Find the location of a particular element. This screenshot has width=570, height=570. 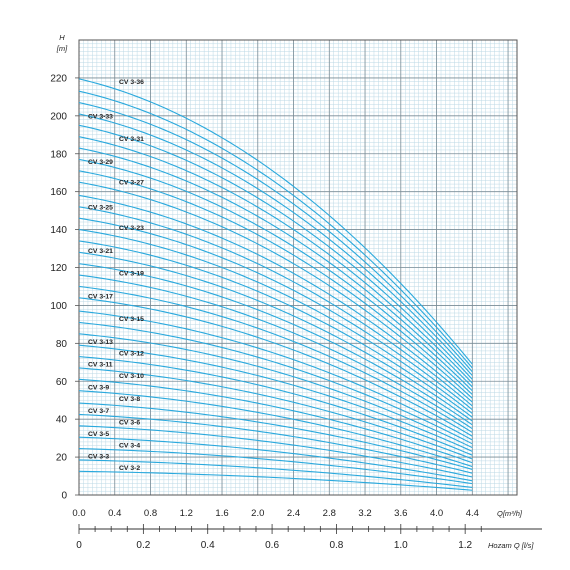

series-label: CV 3-4 is located at coordinates (129, 445).